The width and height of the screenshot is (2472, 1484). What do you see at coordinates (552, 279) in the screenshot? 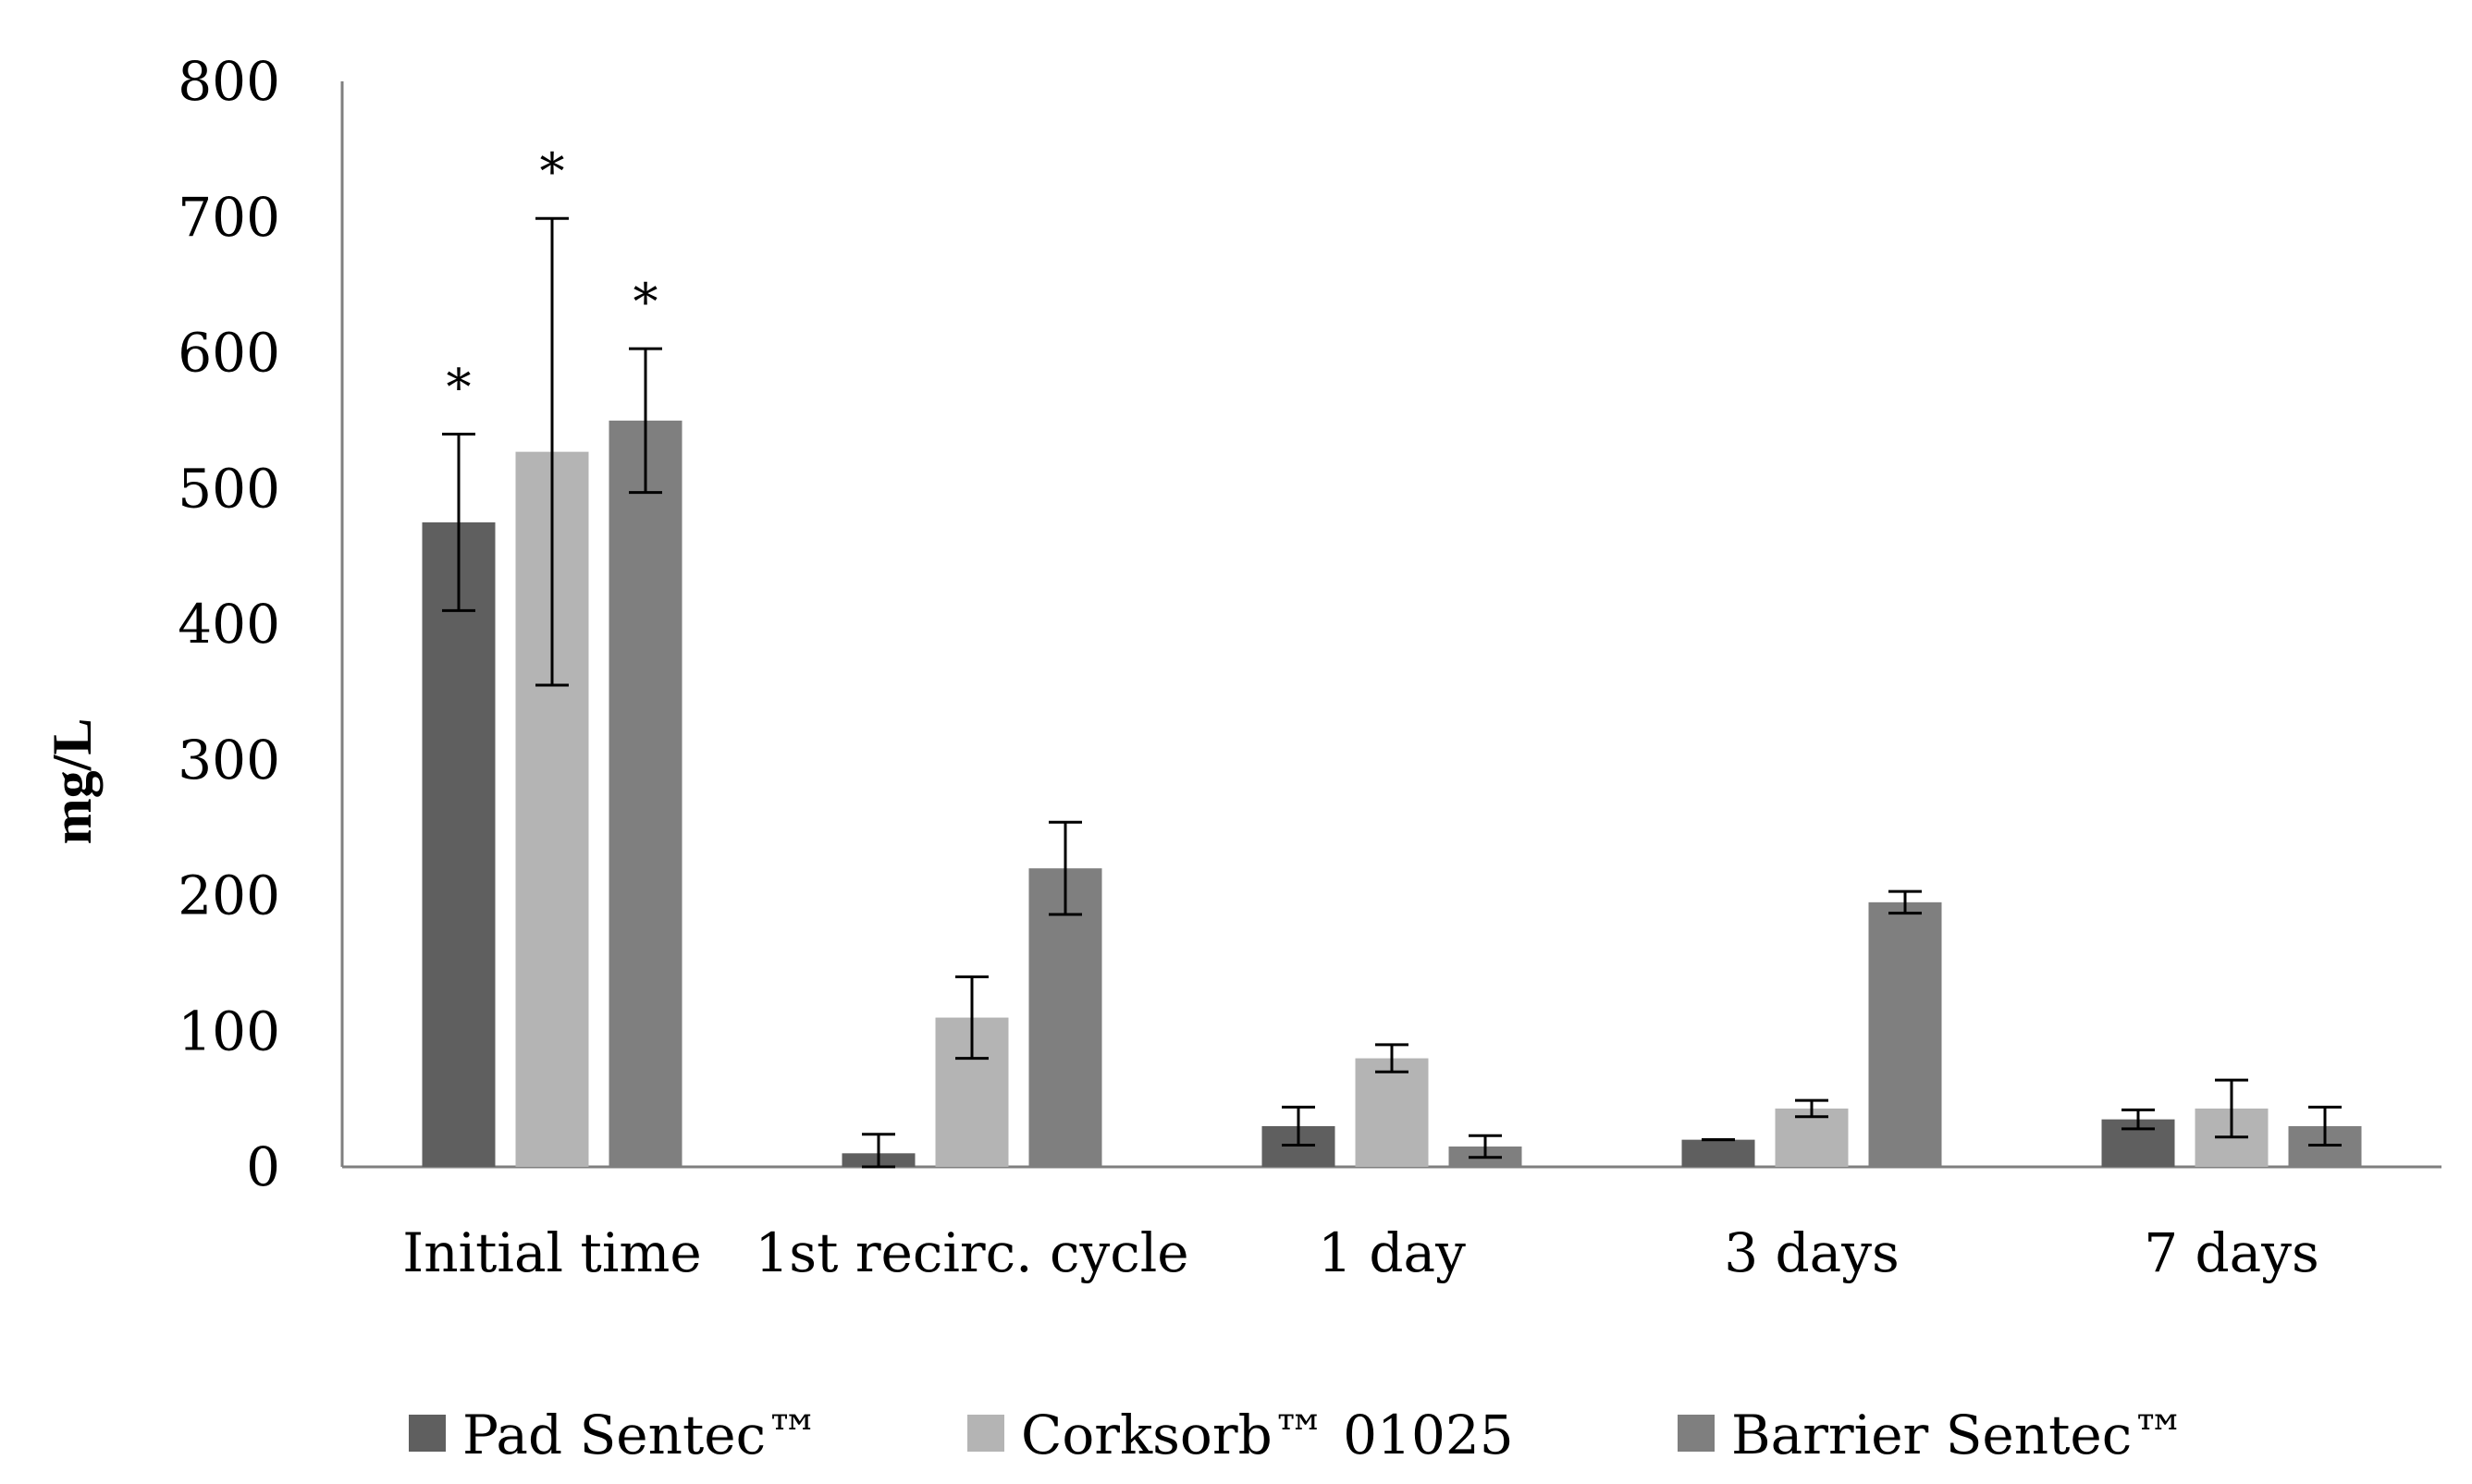
I see `significance-annotations: * * *` at bounding box center [552, 279].